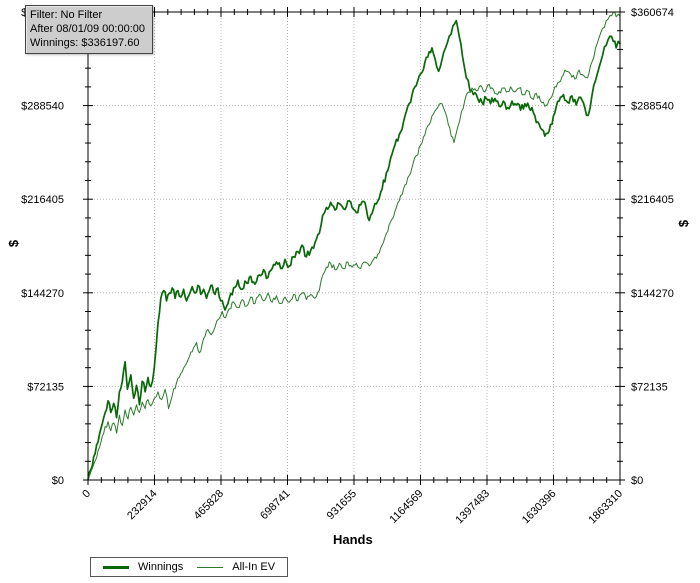 Image resolution: width=700 pixels, height=583 pixels. Describe the element at coordinates (14, 243) in the screenshot. I see `y-axis-title-left: $` at that location.